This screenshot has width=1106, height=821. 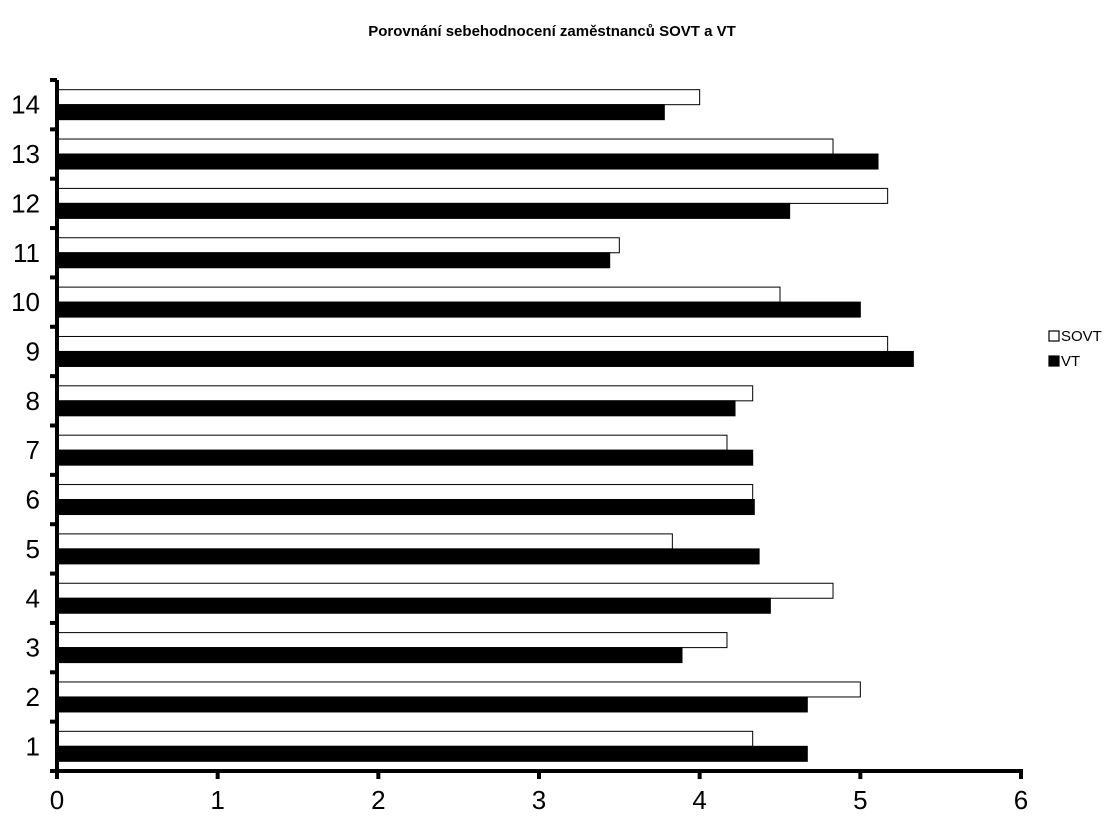 I want to click on legend-label-sovt: SOVT, so click(x=1081, y=336).